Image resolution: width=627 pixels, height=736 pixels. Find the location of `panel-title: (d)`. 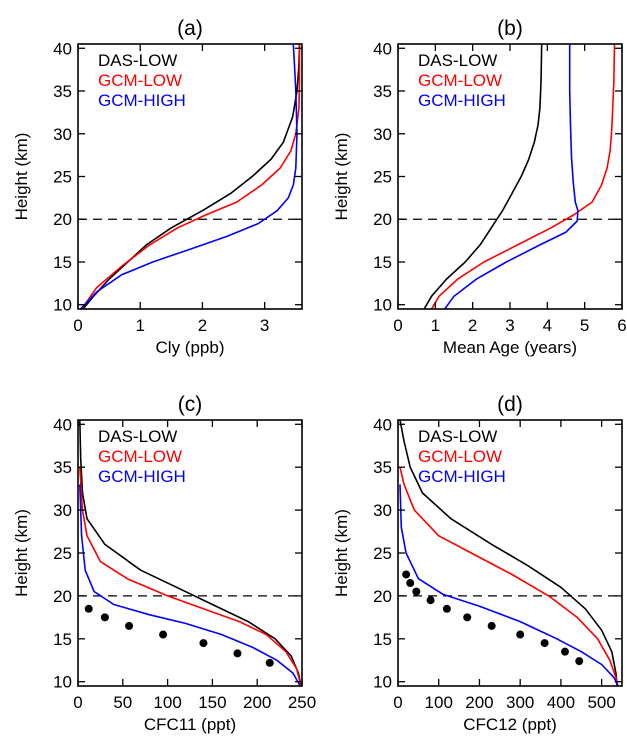

panel-title: (d) is located at coordinates (510, 404).